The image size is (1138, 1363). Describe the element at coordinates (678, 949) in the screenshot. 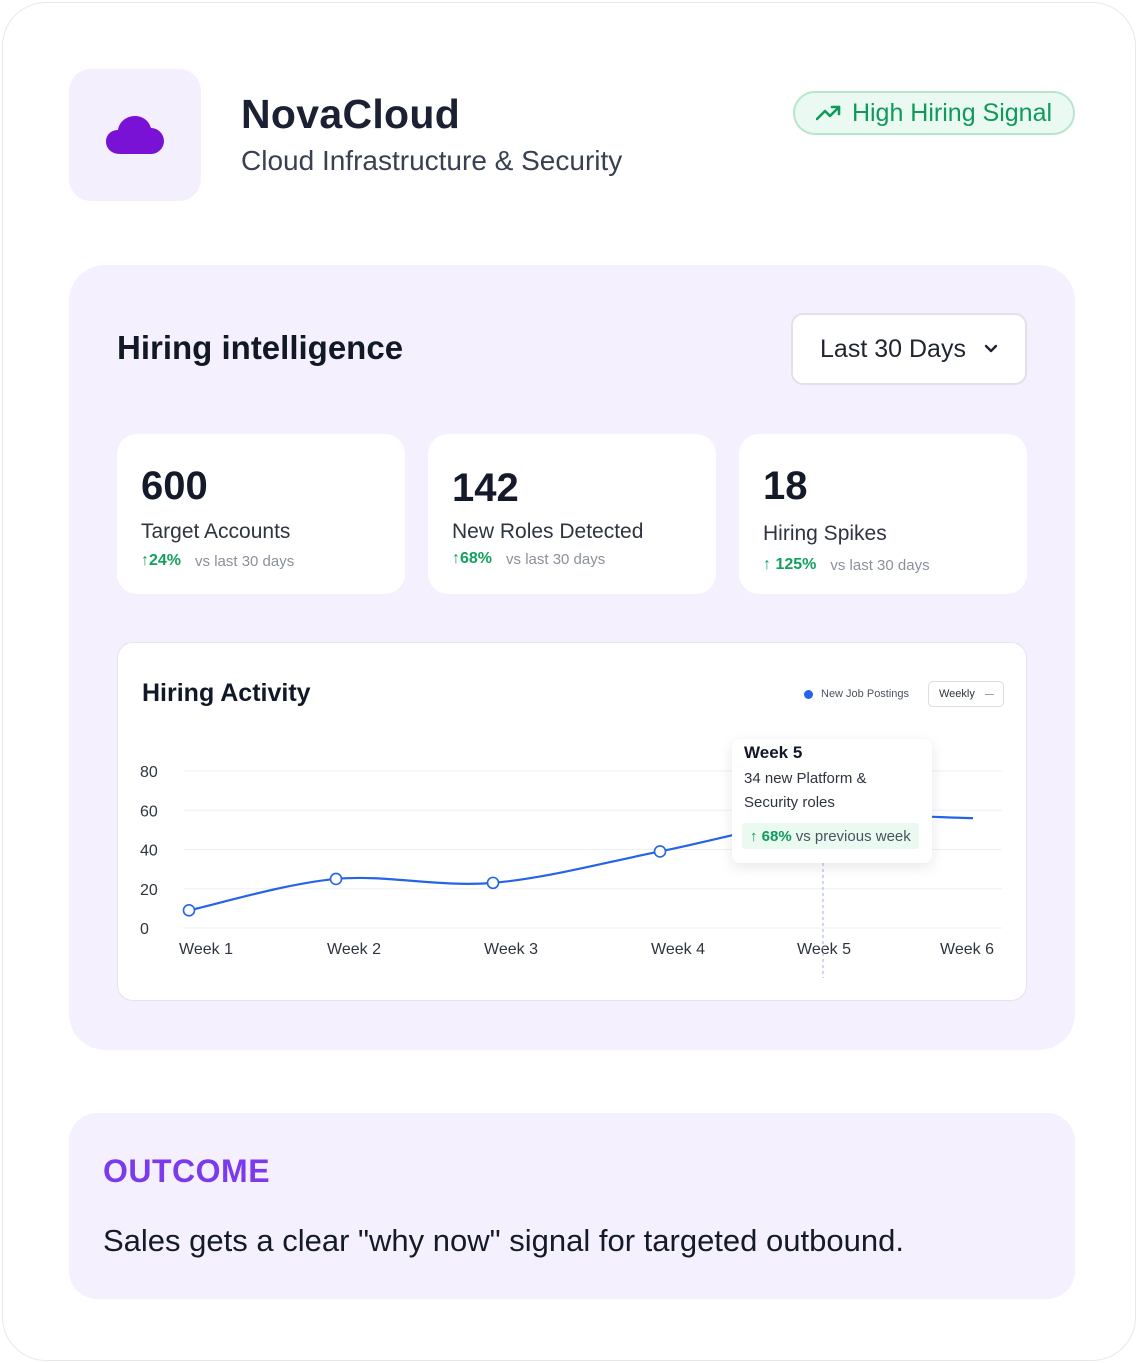

I see `x-tick-label: Week 4` at that location.